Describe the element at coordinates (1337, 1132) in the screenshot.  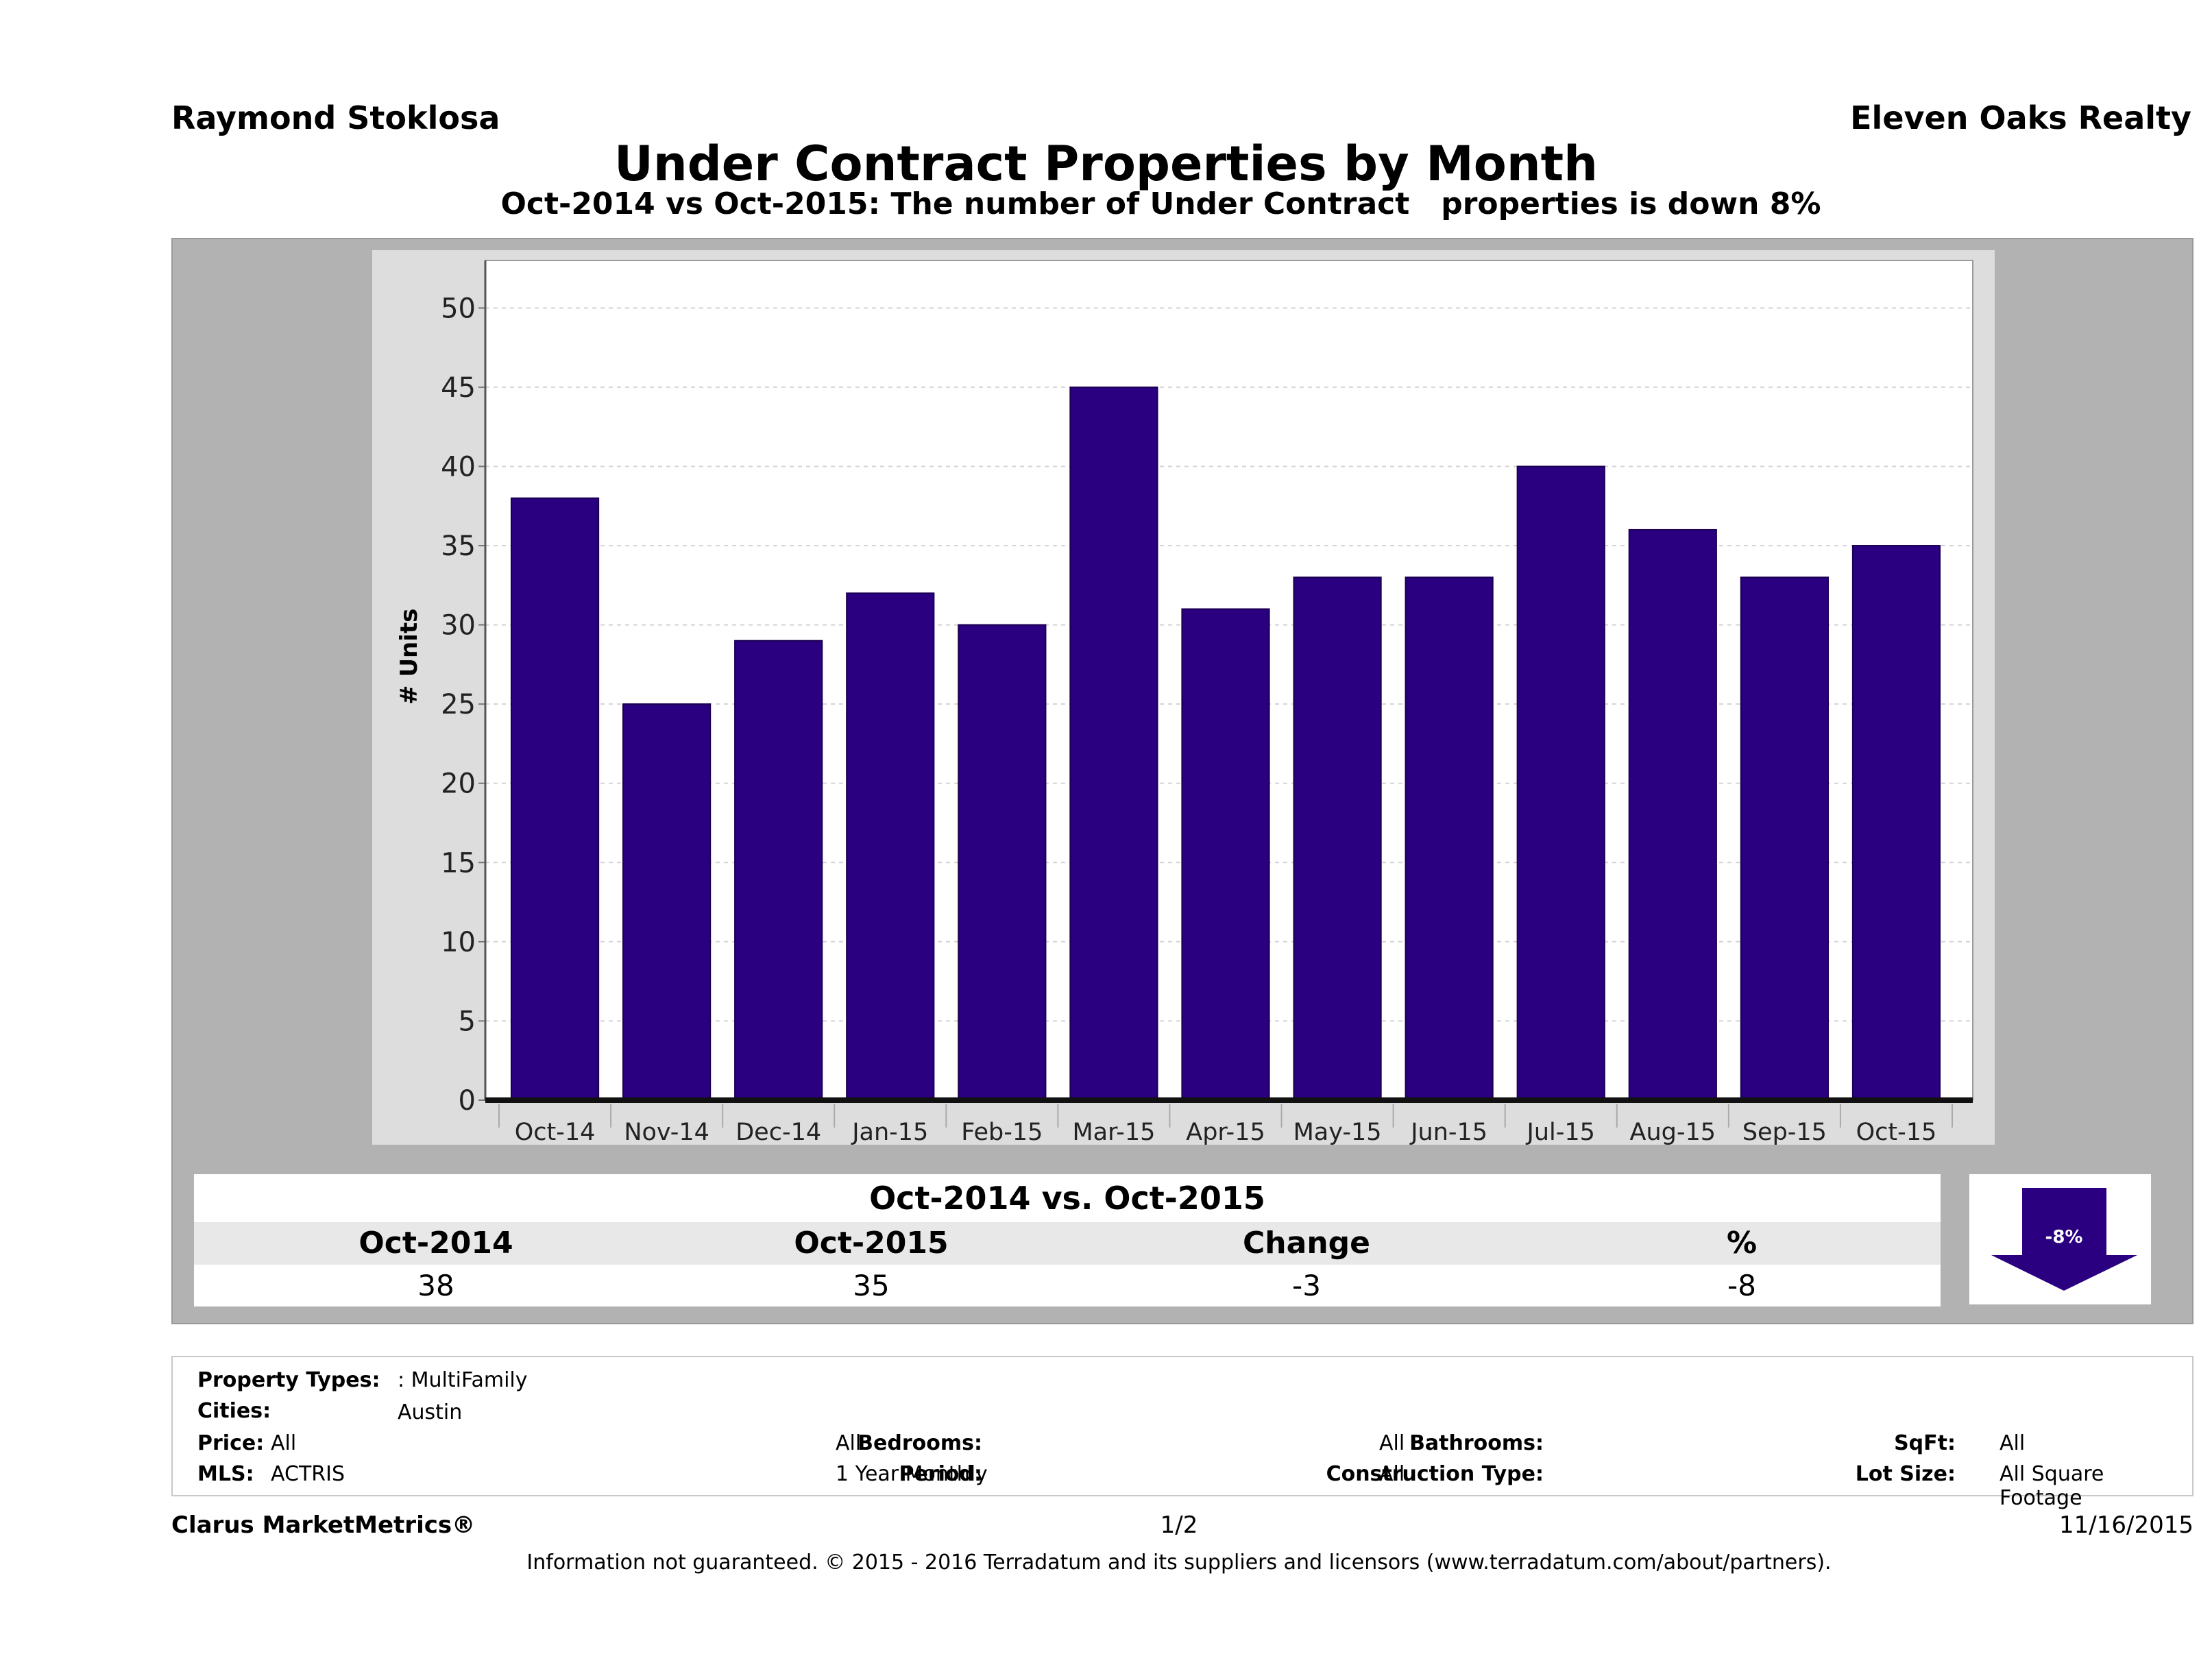
I see `x-tick-label: May-15` at that location.